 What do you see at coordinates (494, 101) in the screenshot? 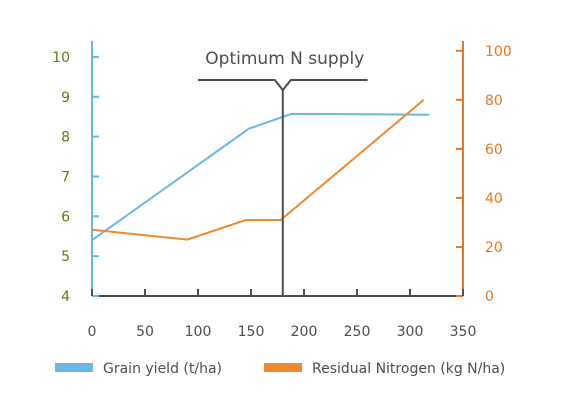
I see `right-tick-label: 80` at bounding box center [494, 101].